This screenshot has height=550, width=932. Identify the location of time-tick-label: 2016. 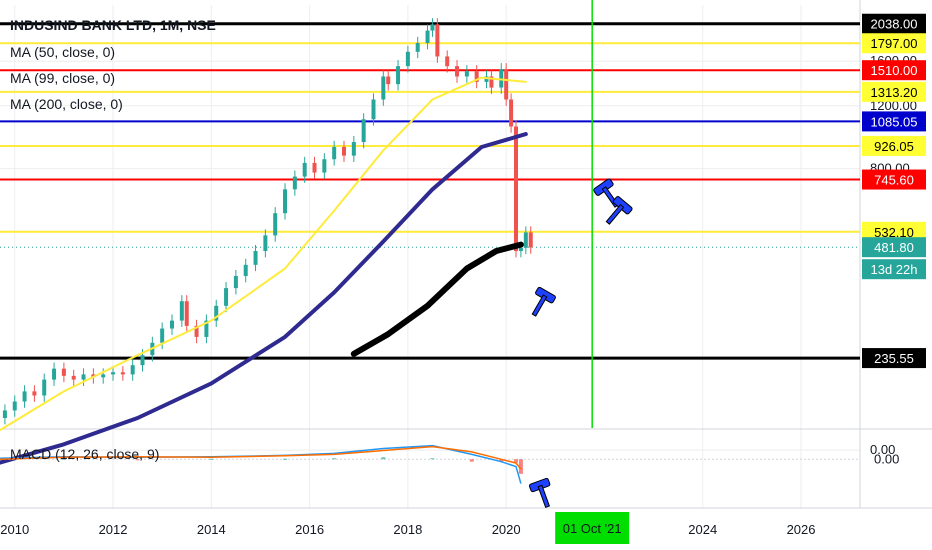
(309, 529).